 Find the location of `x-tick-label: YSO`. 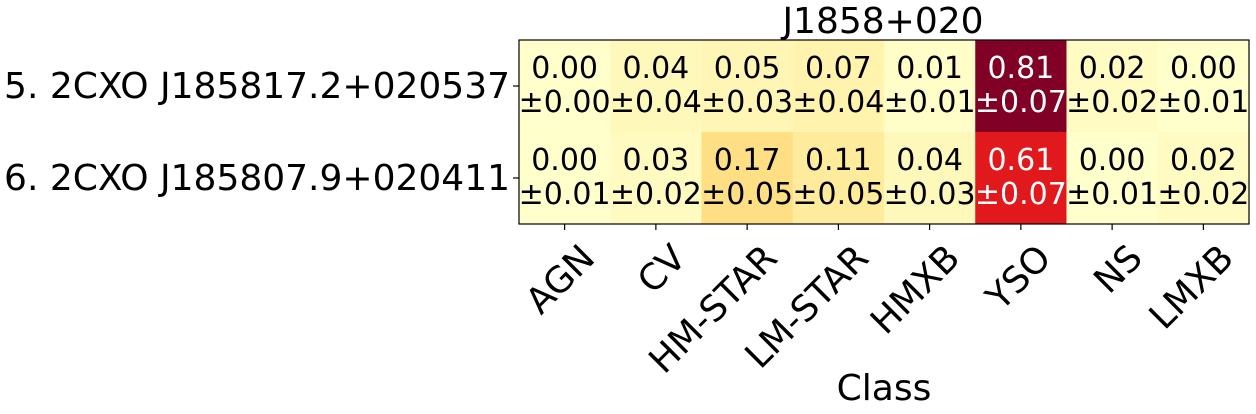

x-tick-label: YSO is located at coordinates (1018, 277).